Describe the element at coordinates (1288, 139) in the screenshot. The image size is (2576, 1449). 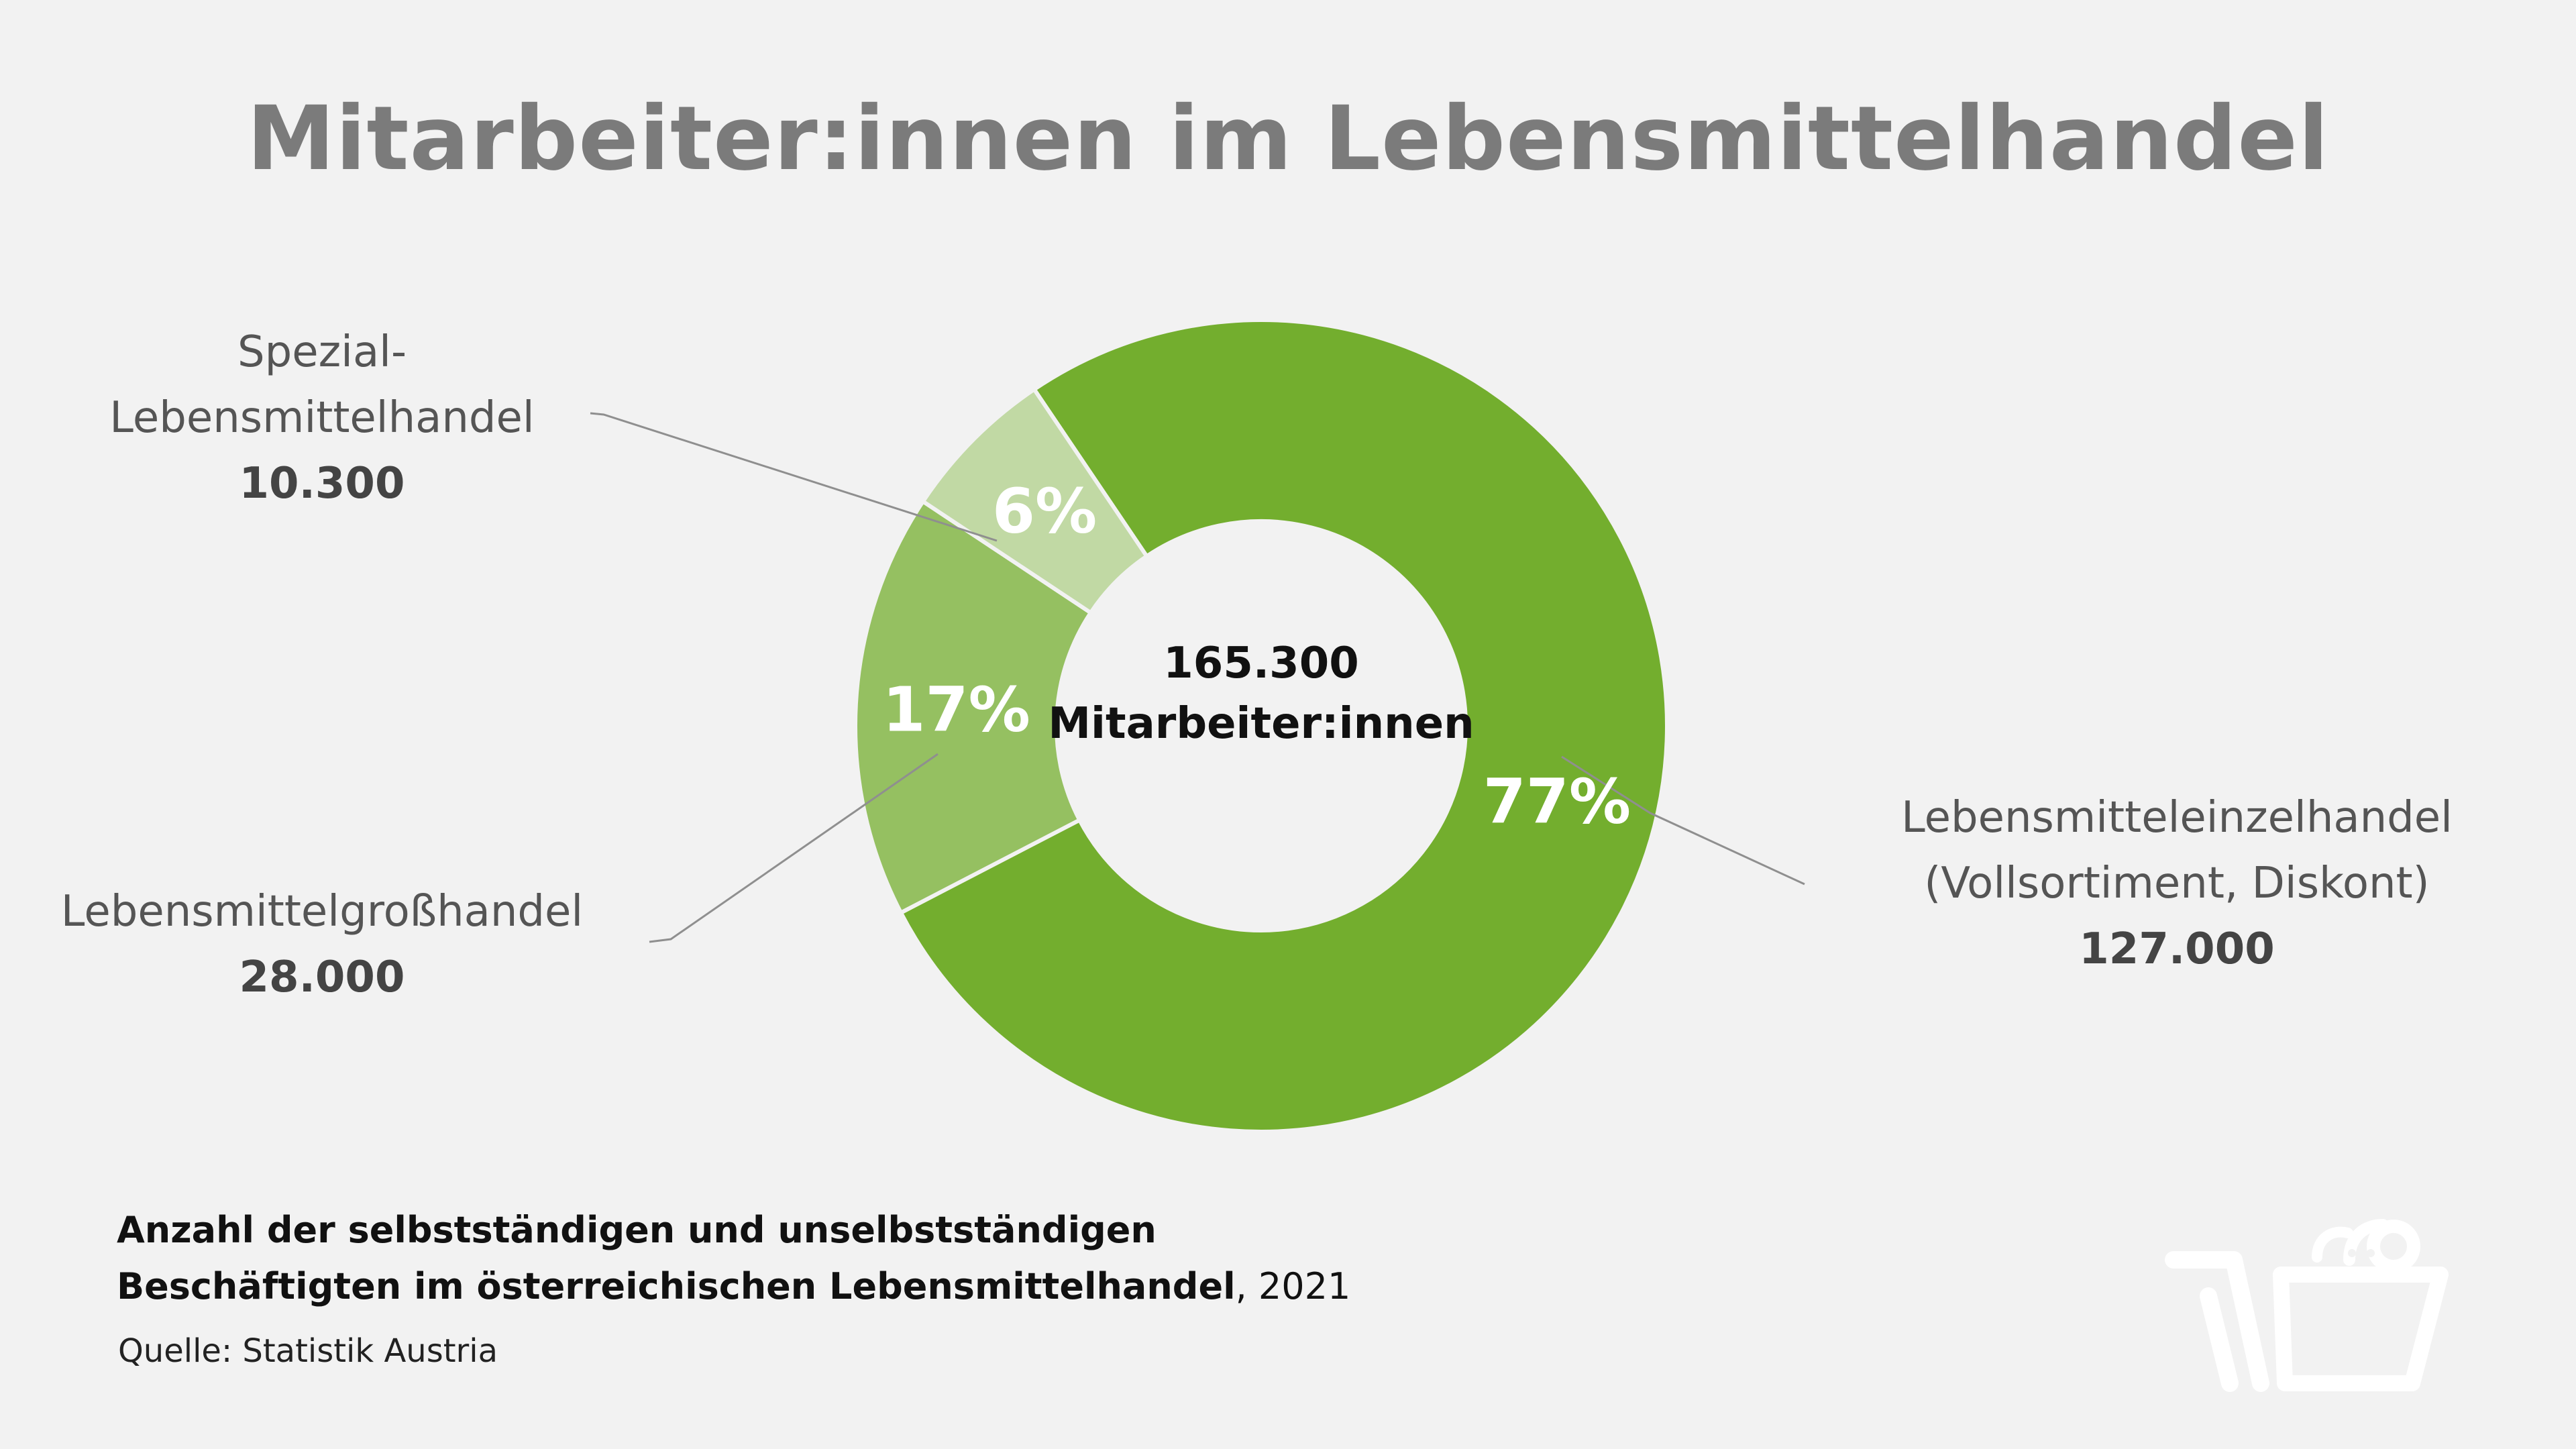
I see `chart-title: Mitarbeiter:innen im Lebensmittelhandel` at that location.